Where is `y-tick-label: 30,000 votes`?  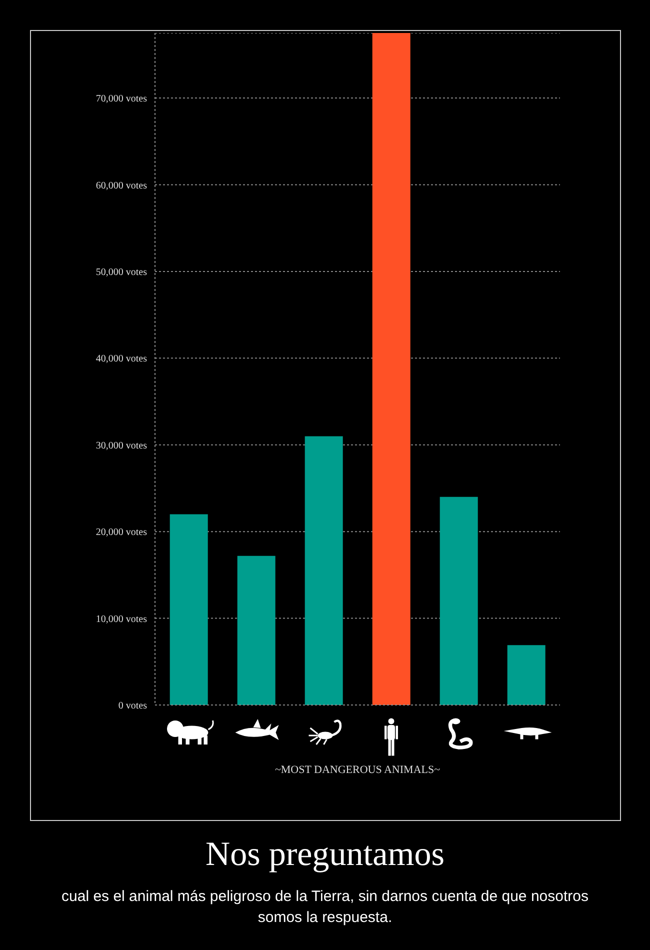
y-tick-label: 30,000 votes is located at coordinates (122, 446).